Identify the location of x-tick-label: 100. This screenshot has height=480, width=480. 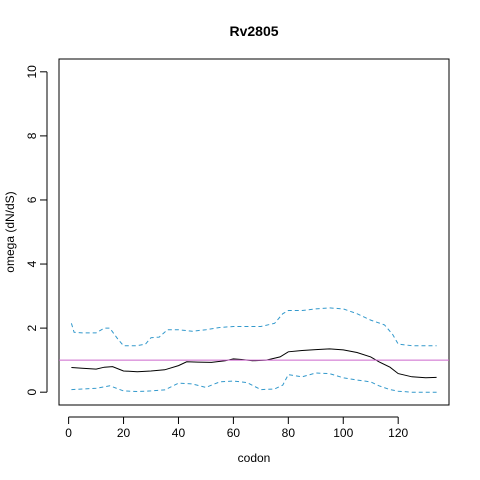
(343, 433).